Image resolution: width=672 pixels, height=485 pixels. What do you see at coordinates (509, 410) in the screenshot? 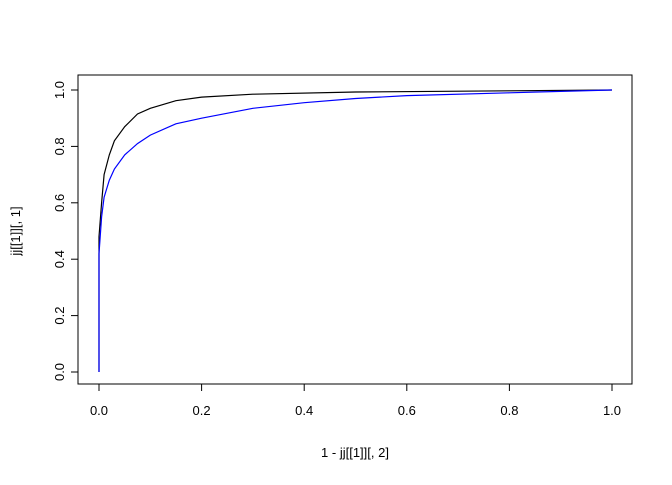
I see `x-tick-label: 0.8` at bounding box center [509, 410].